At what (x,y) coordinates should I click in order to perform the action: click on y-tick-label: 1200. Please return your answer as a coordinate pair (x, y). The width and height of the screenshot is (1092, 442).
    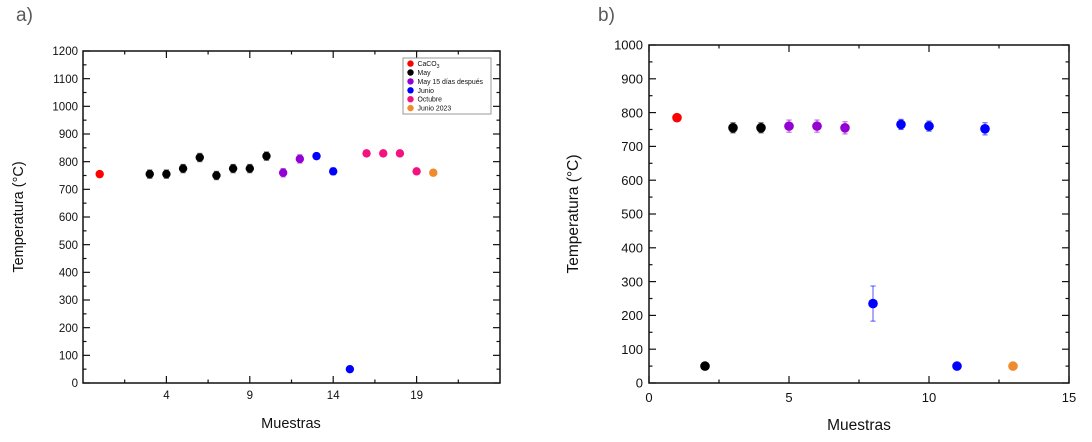
    Looking at the image, I should click on (65, 52).